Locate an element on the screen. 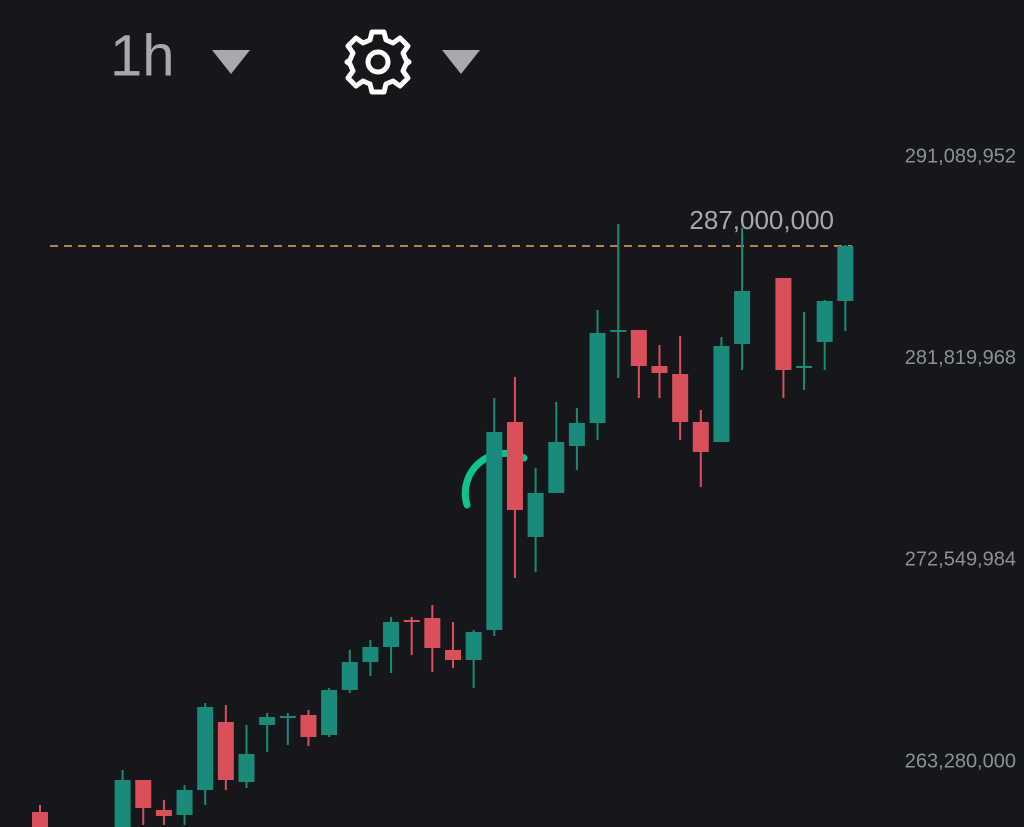 The height and width of the screenshot is (827, 1024). y-tick-label: 272,549,984 is located at coordinates (960, 560).